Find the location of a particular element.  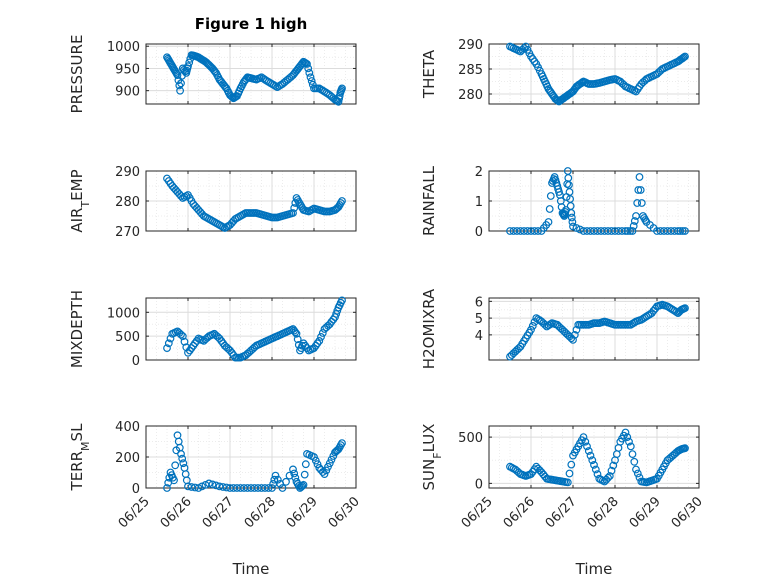

figure-title: Figure 1 high is located at coordinates (251, 24).